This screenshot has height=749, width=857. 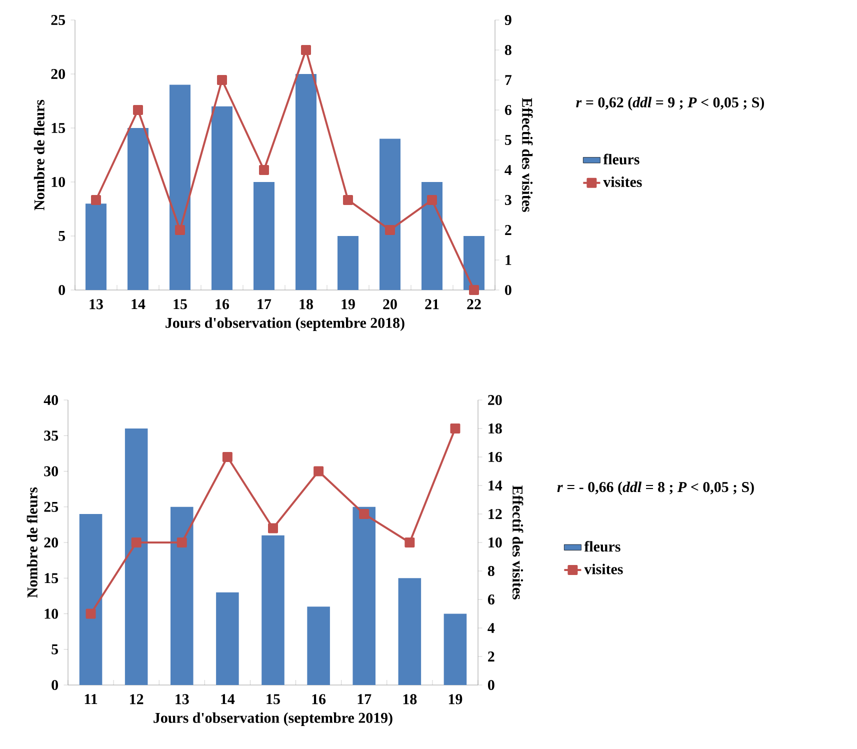 I want to click on y-tick-label: 35, so click(x=51, y=435).